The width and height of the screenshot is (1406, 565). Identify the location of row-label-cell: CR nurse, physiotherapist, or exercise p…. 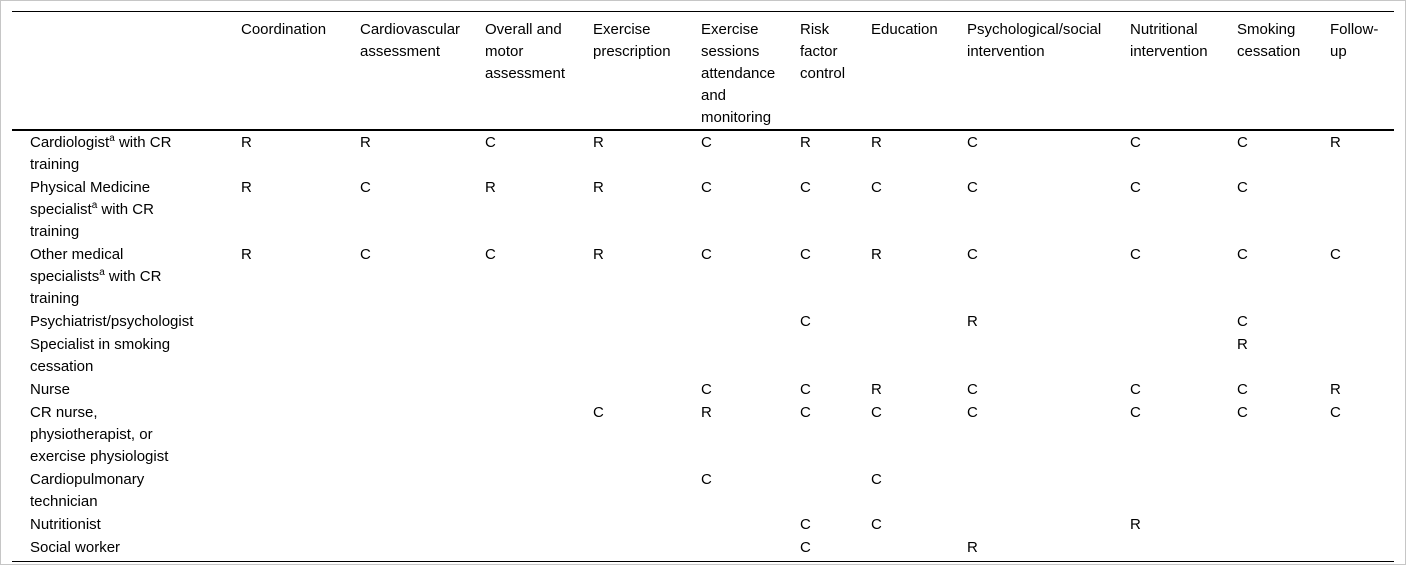
(126, 434).